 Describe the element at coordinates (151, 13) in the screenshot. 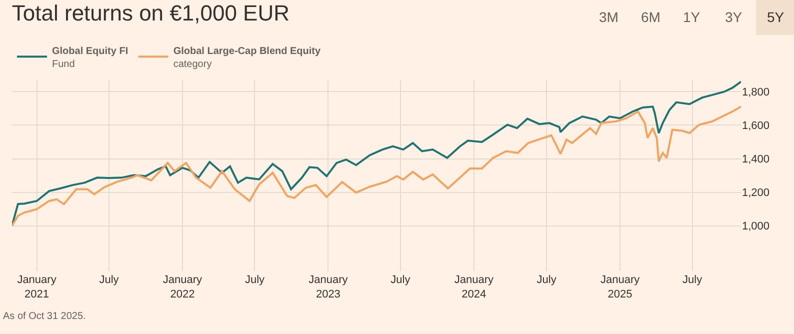

I see `chart-title: Total returns on €1,000 EUR` at that location.